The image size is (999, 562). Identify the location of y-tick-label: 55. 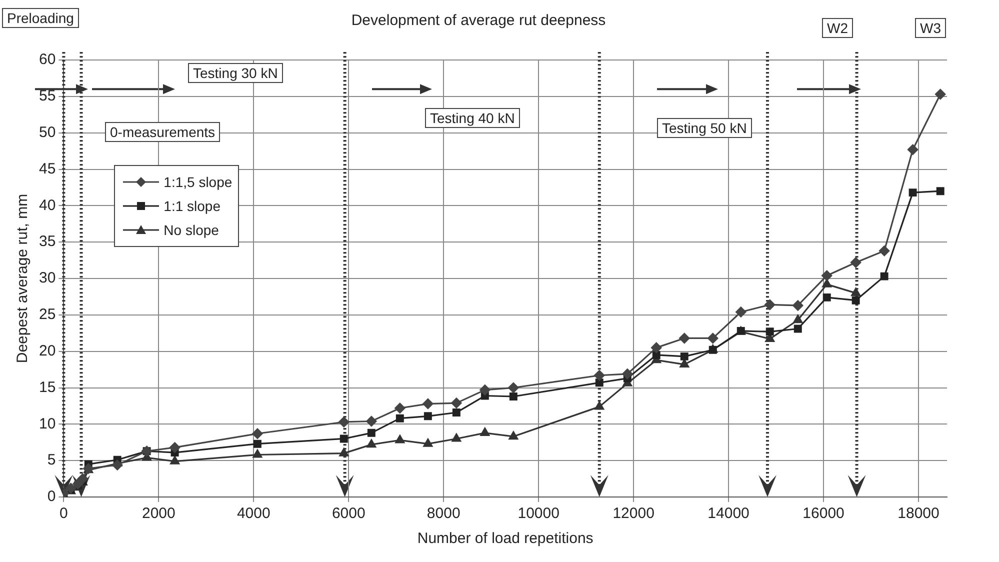
(47, 96).